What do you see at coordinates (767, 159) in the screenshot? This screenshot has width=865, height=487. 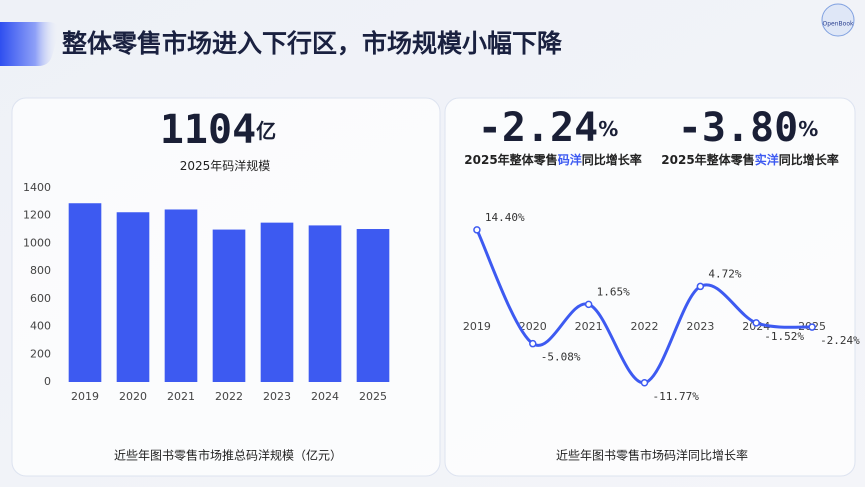 I see `stat-label-highlight: 实洋` at bounding box center [767, 159].